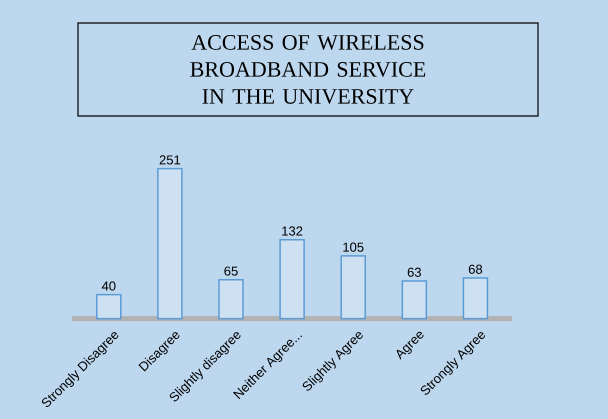 This screenshot has width=608, height=419. Describe the element at coordinates (475, 269) in the screenshot. I see `data-label: 68` at that location.